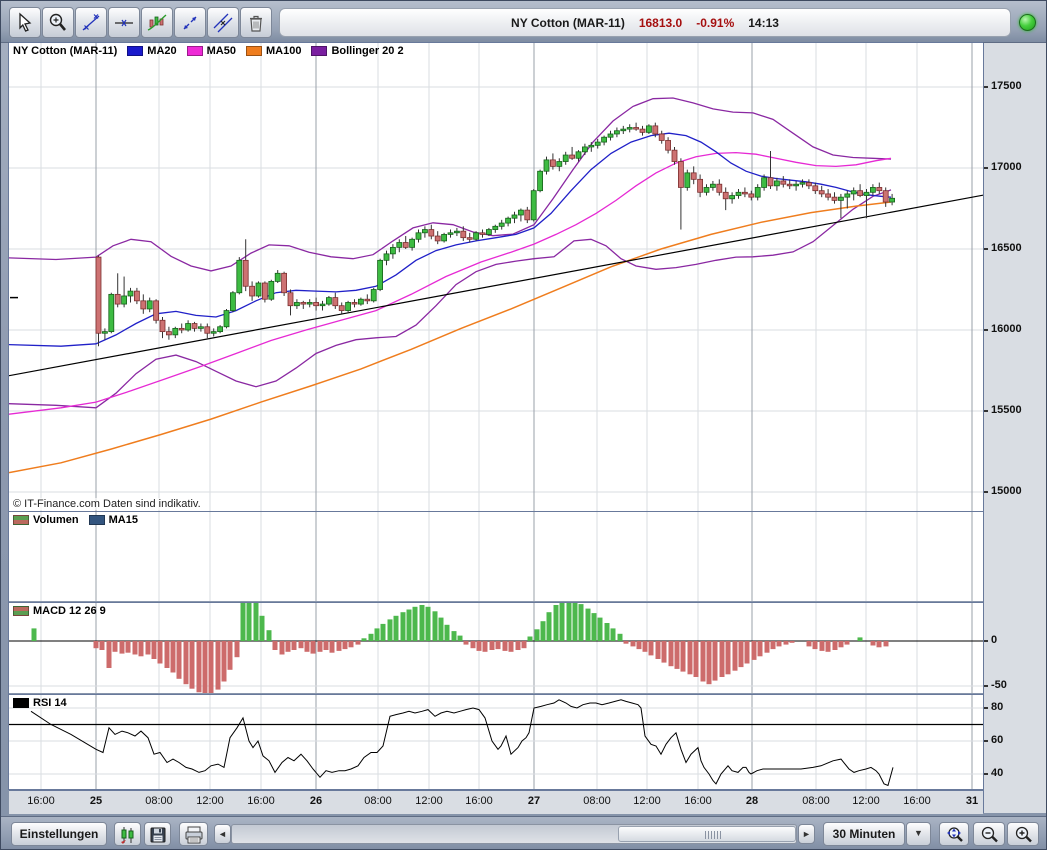 The width and height of the screenshot is (1047, 850). Describe the element at coordinates (222, 834) in the screenshot. I see `scroll-left-button: ◄` at that location.